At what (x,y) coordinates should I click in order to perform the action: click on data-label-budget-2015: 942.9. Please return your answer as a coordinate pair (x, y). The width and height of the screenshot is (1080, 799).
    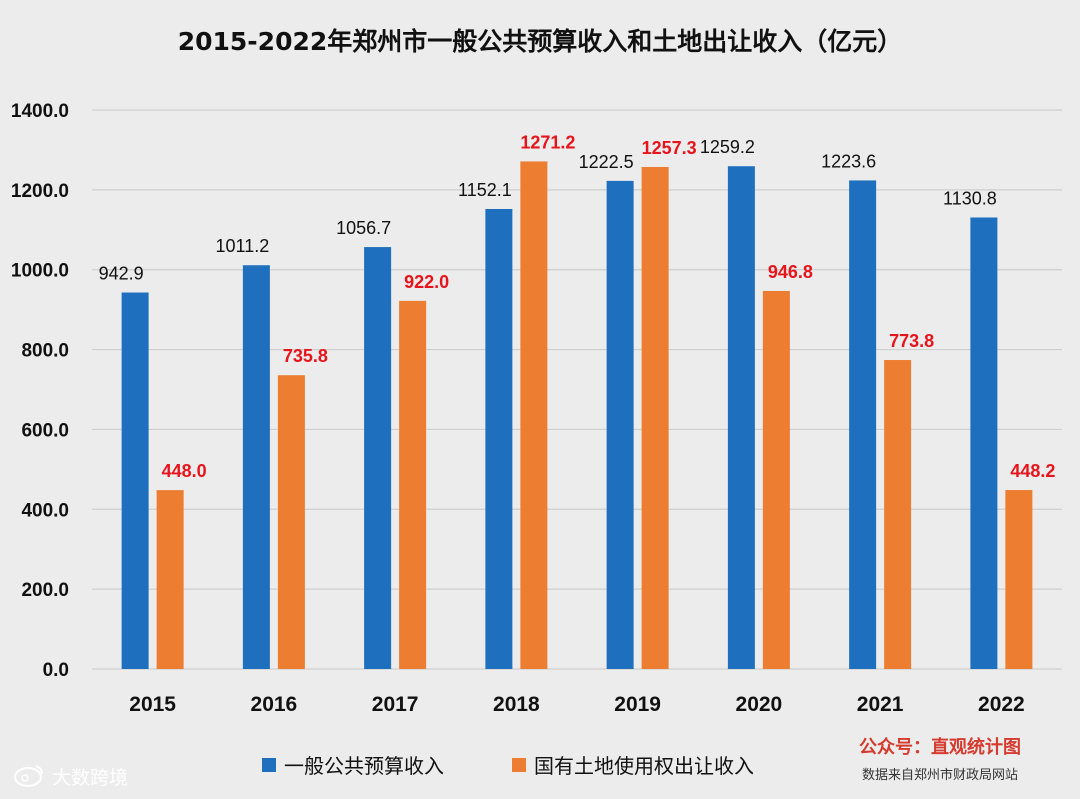
    Looking at the image, I should click on (121, 274).